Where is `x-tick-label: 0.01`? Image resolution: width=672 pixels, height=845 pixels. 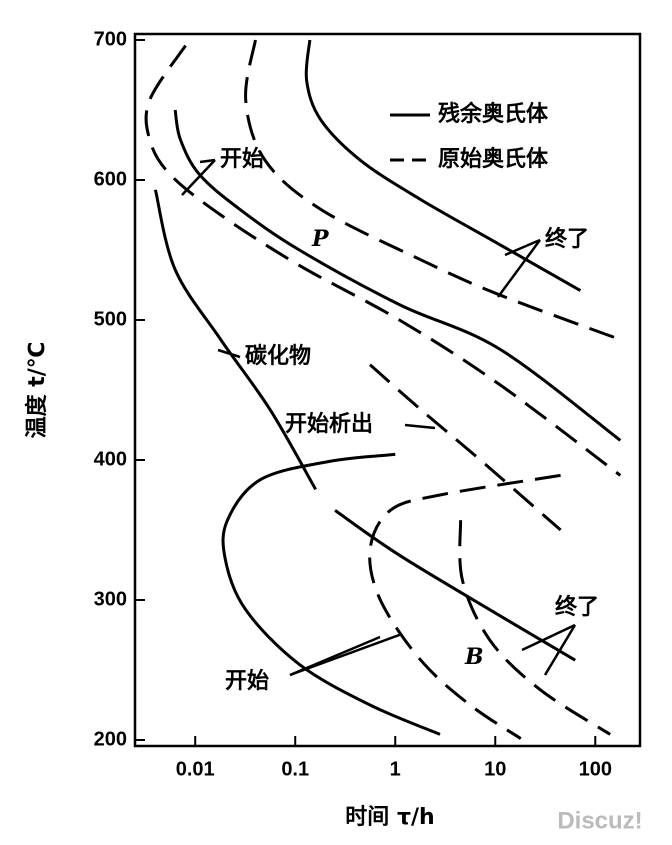
x-tick-label: 0.01 is located at coordinates (195, 769).